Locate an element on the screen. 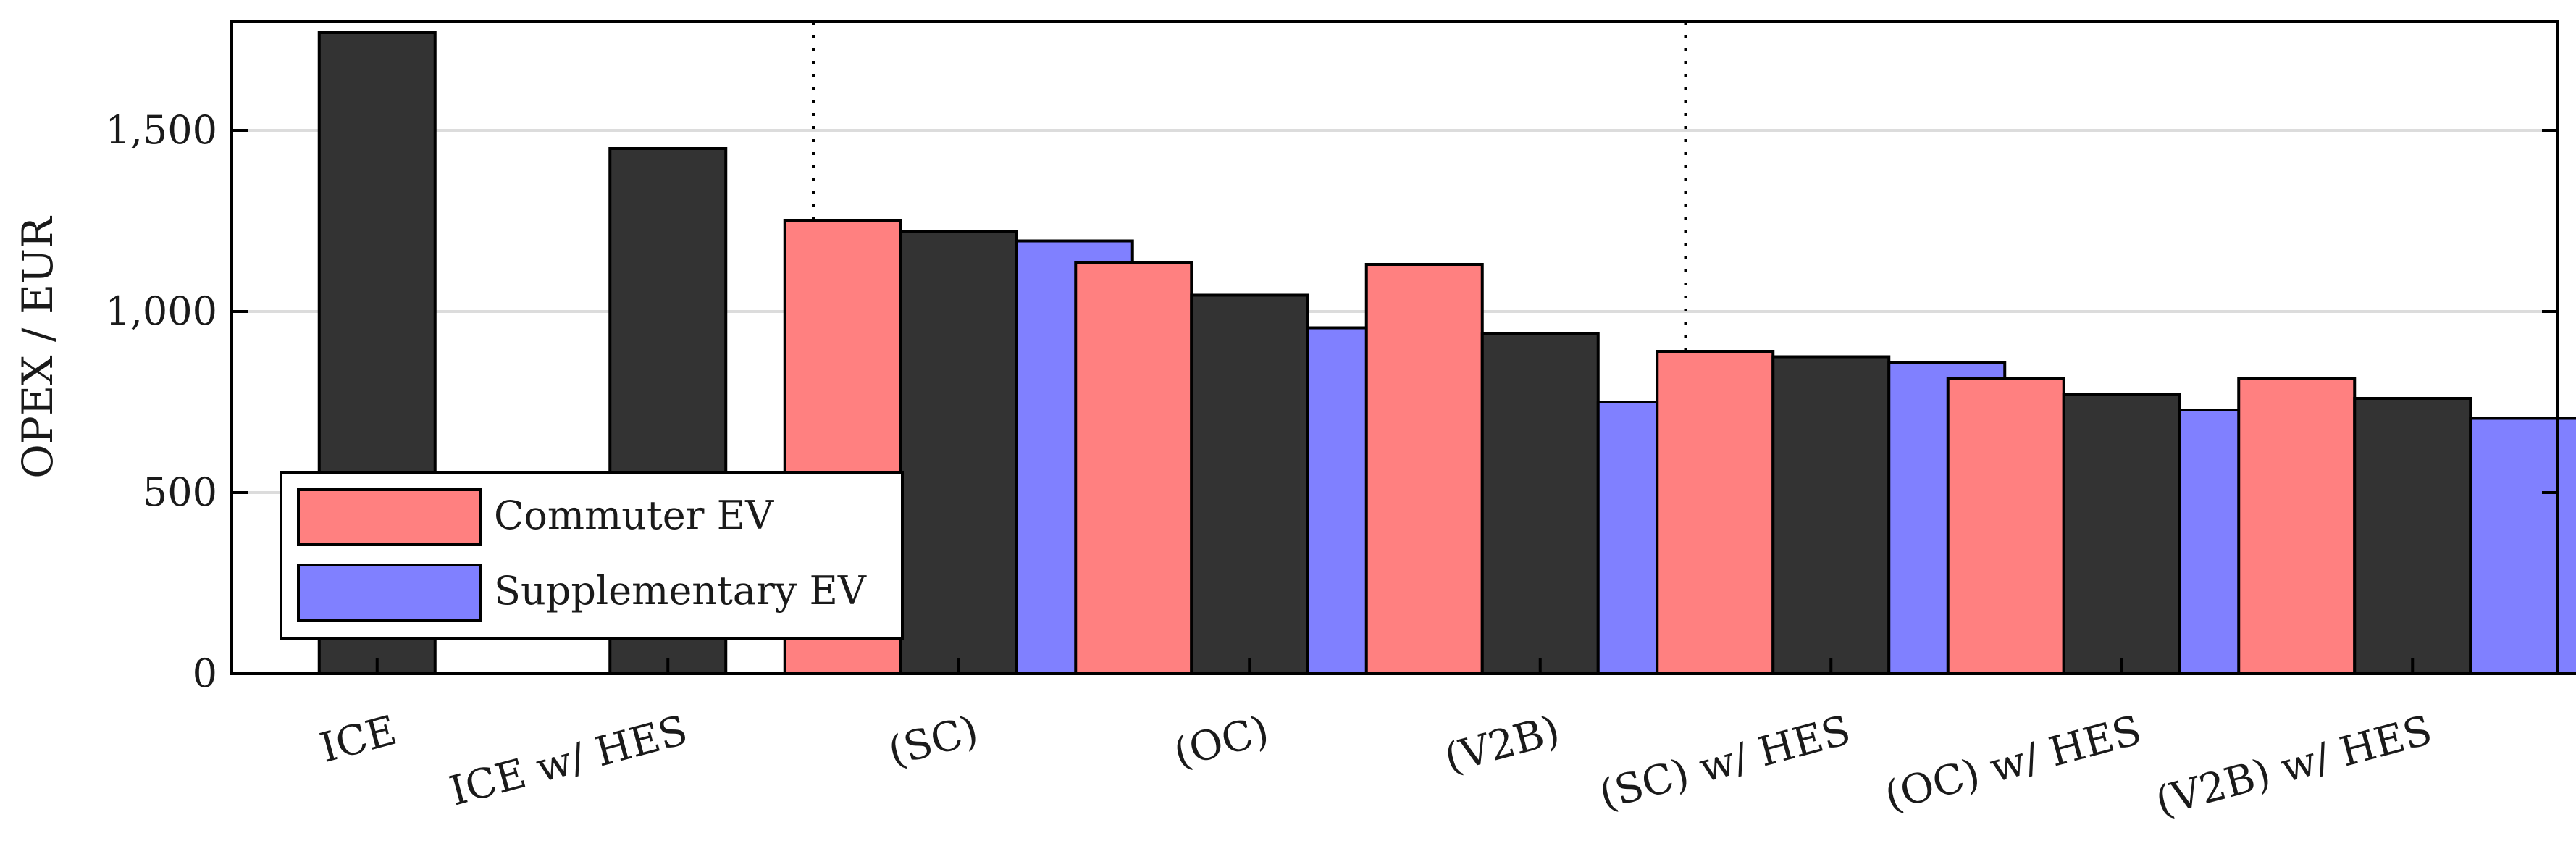 The height and width of the screenshot is (862, 2576). x-tick-label-oc: (OC) is located at coordinates (1221, 742).